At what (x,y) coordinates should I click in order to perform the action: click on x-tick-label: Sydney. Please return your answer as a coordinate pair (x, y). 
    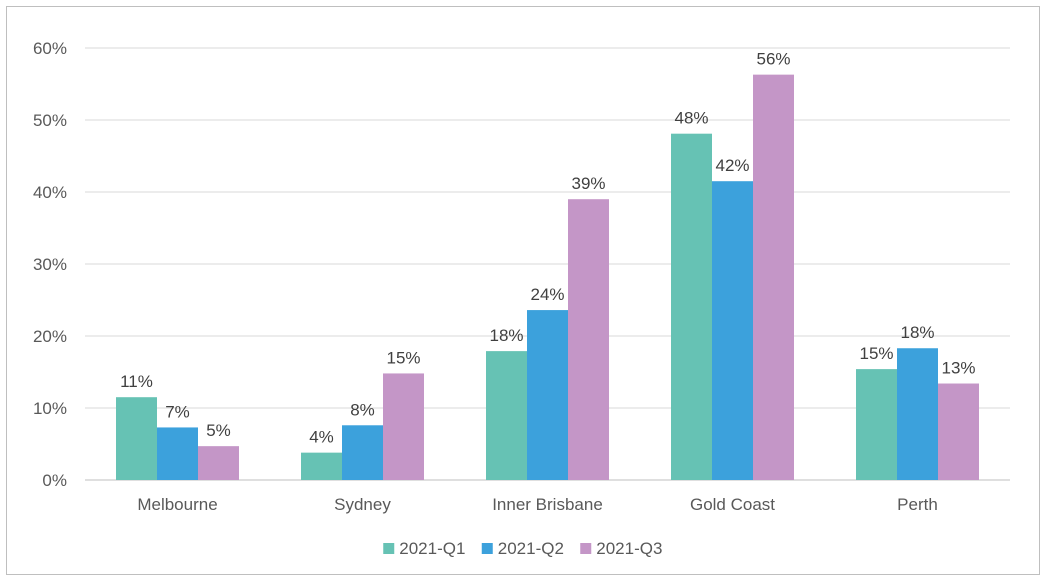
    Looking at the image, I should click on (362, 504).